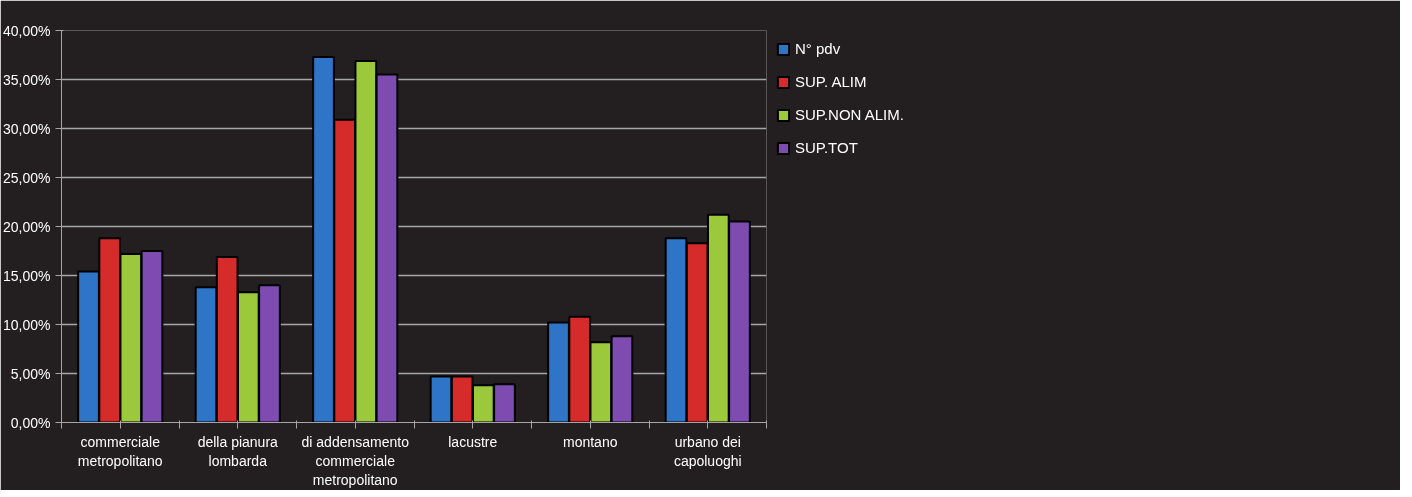 The width and height of the screenshot is (1412, 497). What do you see at coordinates (120, 451) in the screenshot?
I see `x-tick-label: commerciale metropolitano` at bounding box center [120, 451].